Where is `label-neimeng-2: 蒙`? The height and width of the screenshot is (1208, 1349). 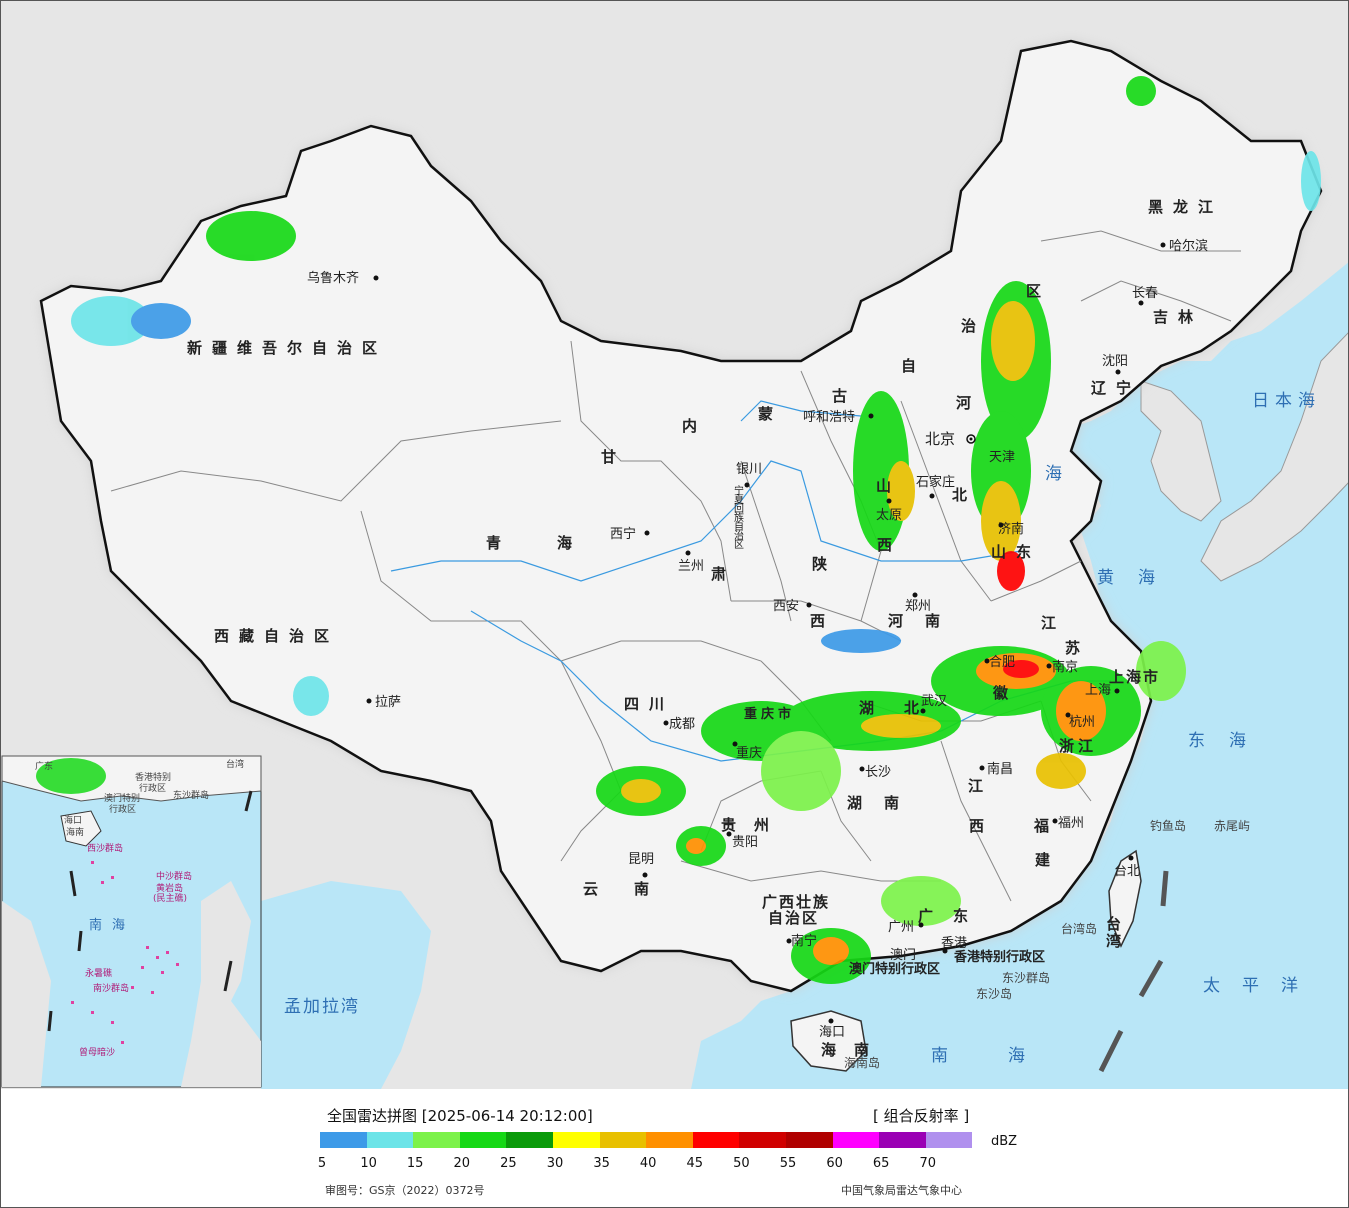 label-neimeng-2: 蒙 is located at coordinates (765, 414).